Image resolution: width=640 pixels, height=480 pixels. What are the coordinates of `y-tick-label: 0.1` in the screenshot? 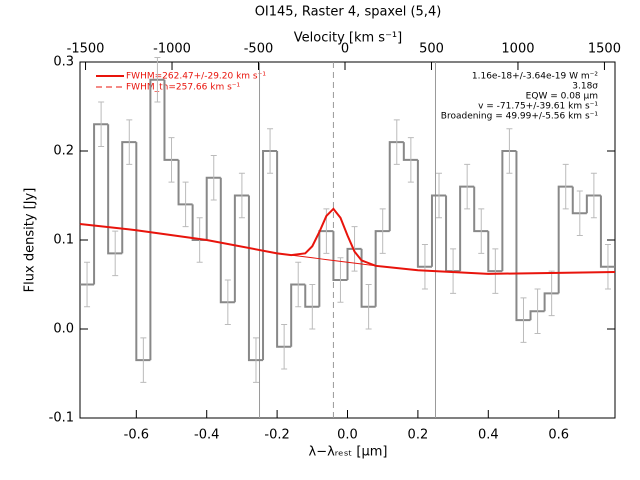 It's located at (63, 240).